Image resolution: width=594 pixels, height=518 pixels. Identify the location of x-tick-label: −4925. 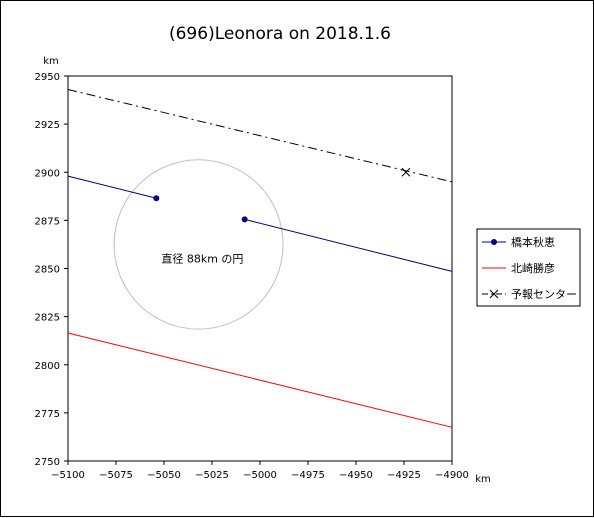
(404, 475).